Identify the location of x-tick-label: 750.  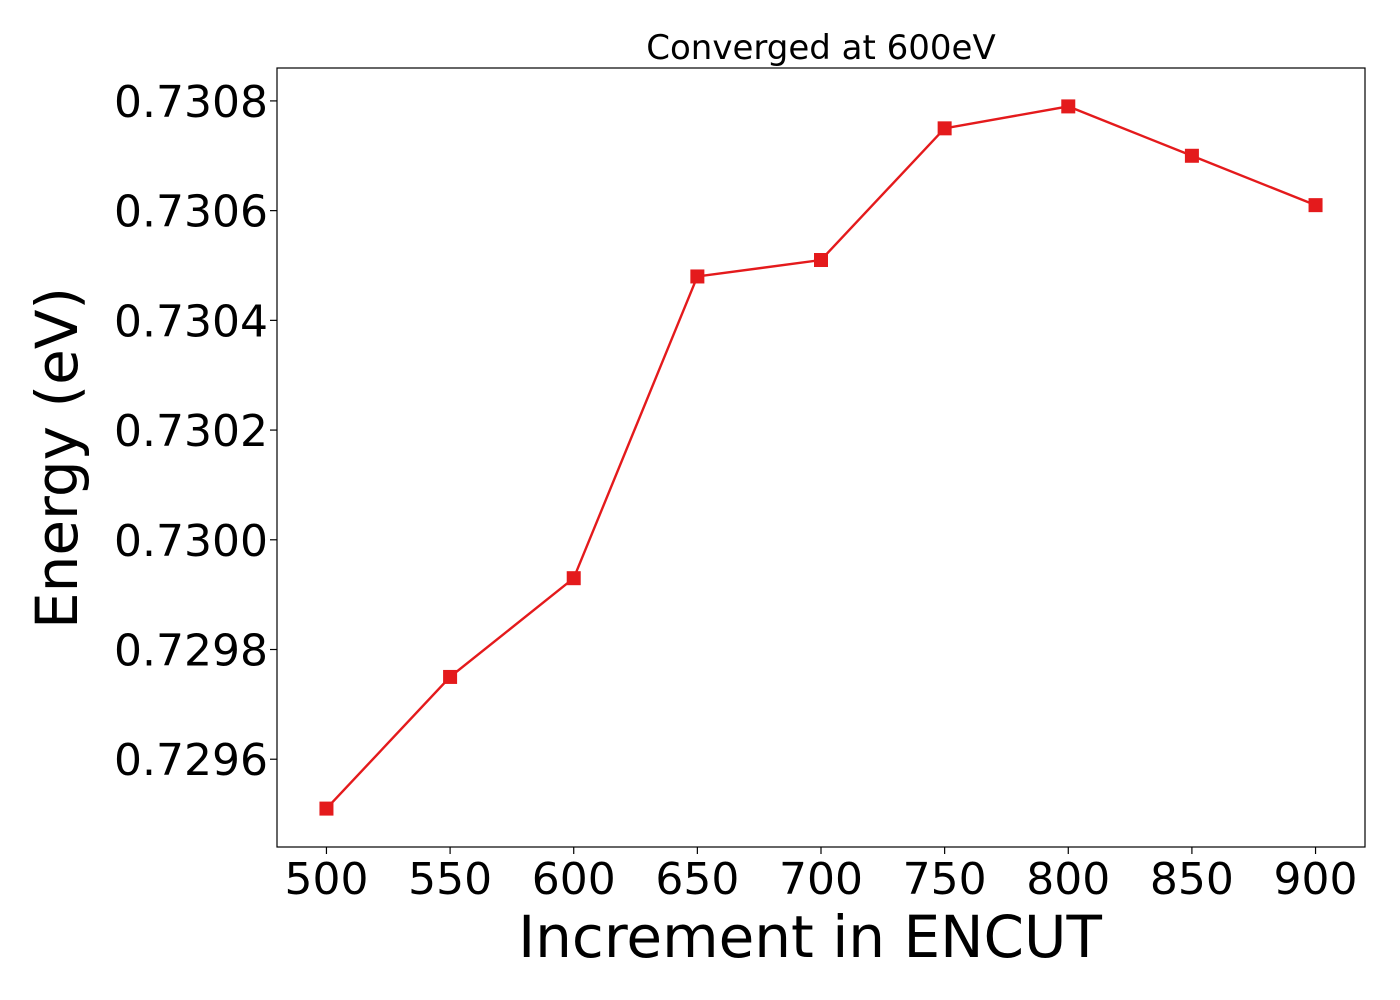
(945, 879).